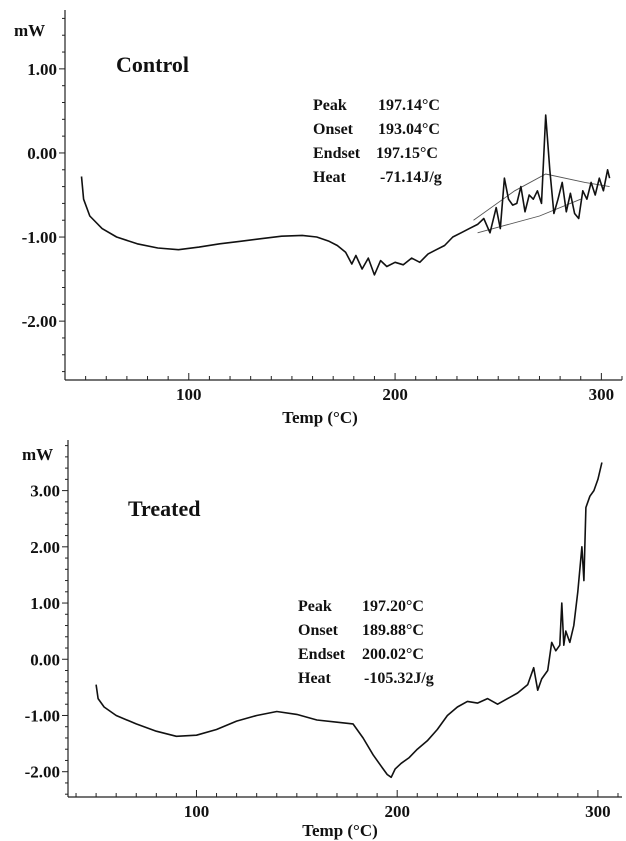  Describe the element at coordinates (39, 321) in the screenshot. I see `control-y-tick-label: -2.00` at that location.